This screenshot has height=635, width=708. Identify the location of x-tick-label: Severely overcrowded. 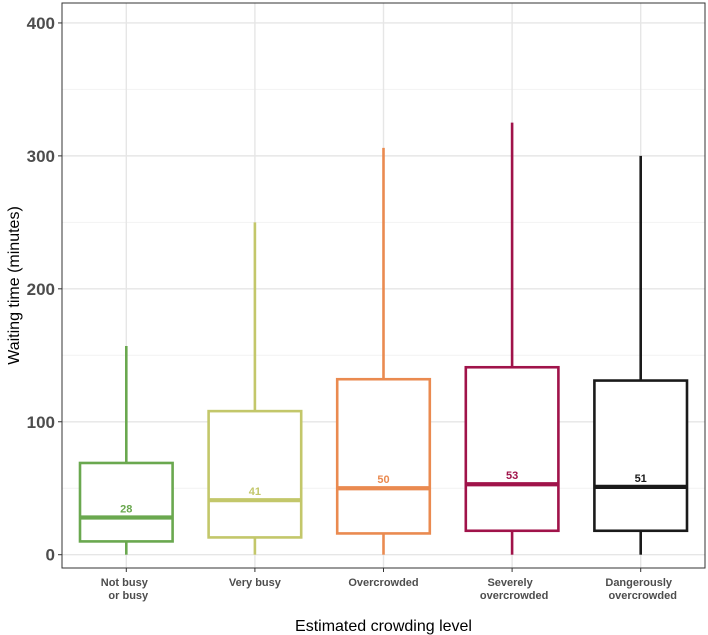
(514, 589).